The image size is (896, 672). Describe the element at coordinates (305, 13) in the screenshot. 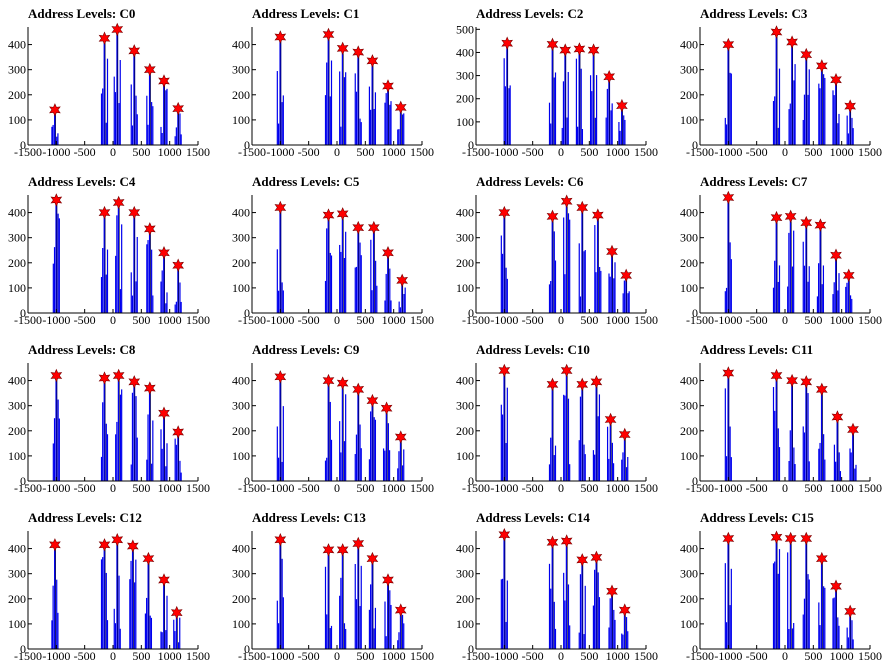

I see `chart-title: Address Levels: C1` at that location.